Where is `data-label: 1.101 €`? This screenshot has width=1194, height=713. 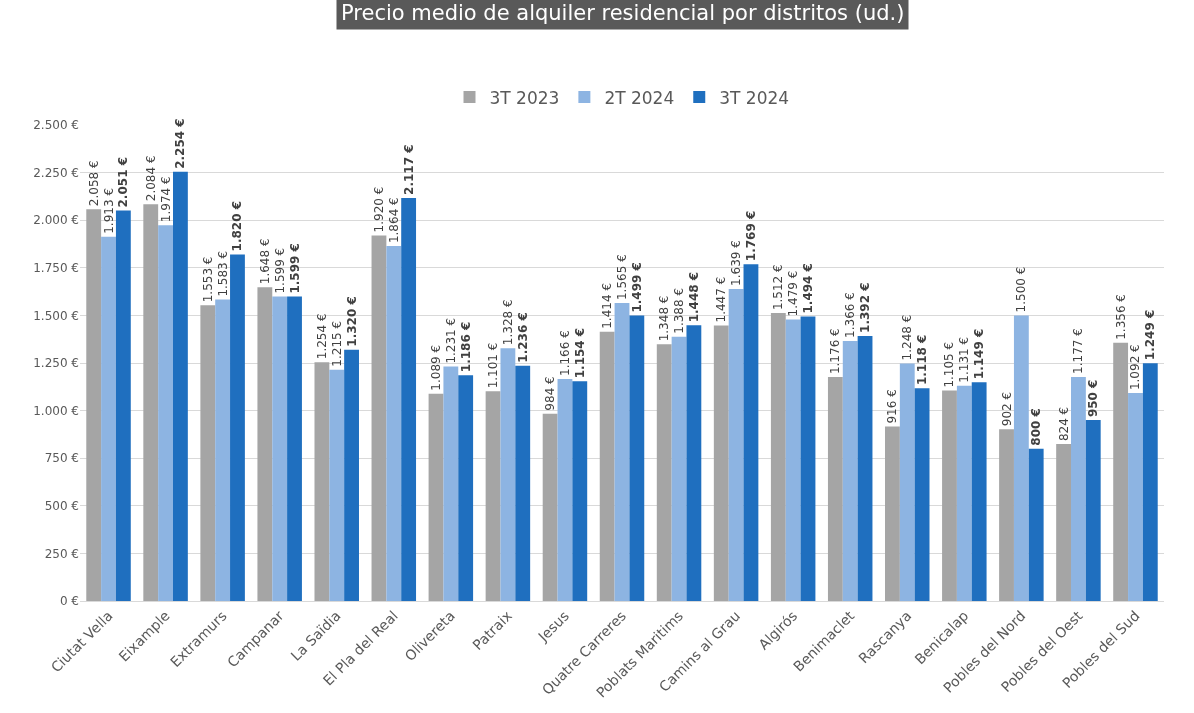 data-label: 1.101 € is located at coordinates (493, 365).